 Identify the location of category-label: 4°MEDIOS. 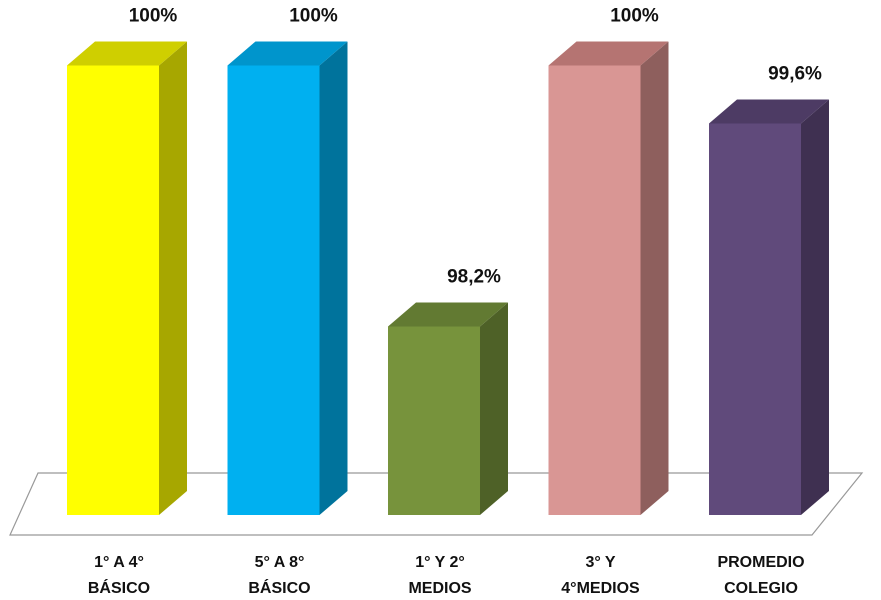
(600, 588).